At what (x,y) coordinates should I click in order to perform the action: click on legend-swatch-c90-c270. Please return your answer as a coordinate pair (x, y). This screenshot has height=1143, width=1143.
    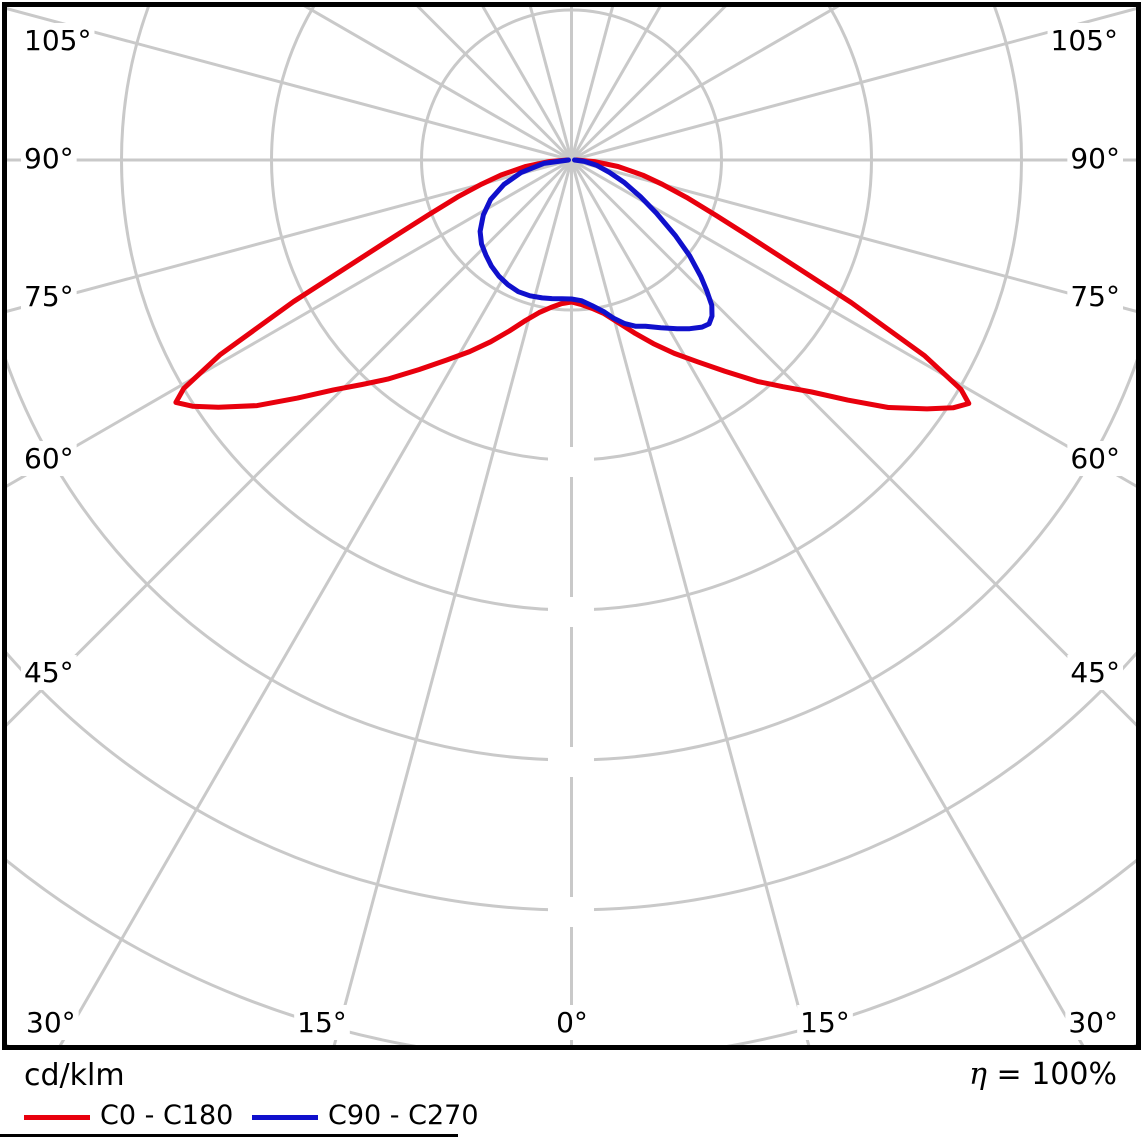
    Looking at the image, I should click on (285, 1117).